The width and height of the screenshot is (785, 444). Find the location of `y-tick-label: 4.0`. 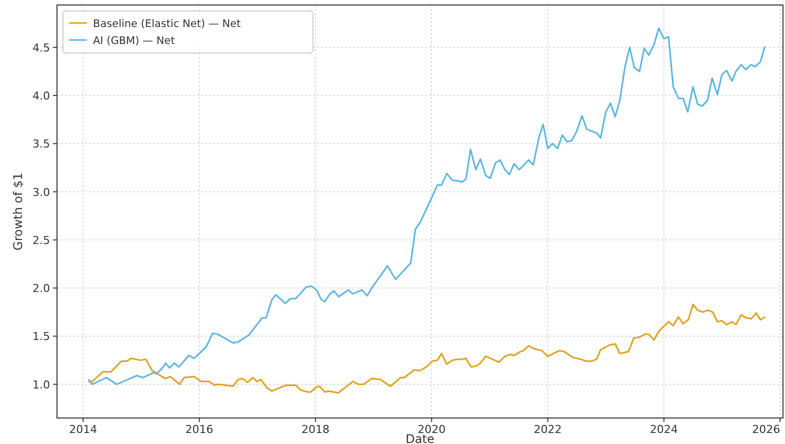

y-tick-label: 4.0 is located at coordinates (41, 95).